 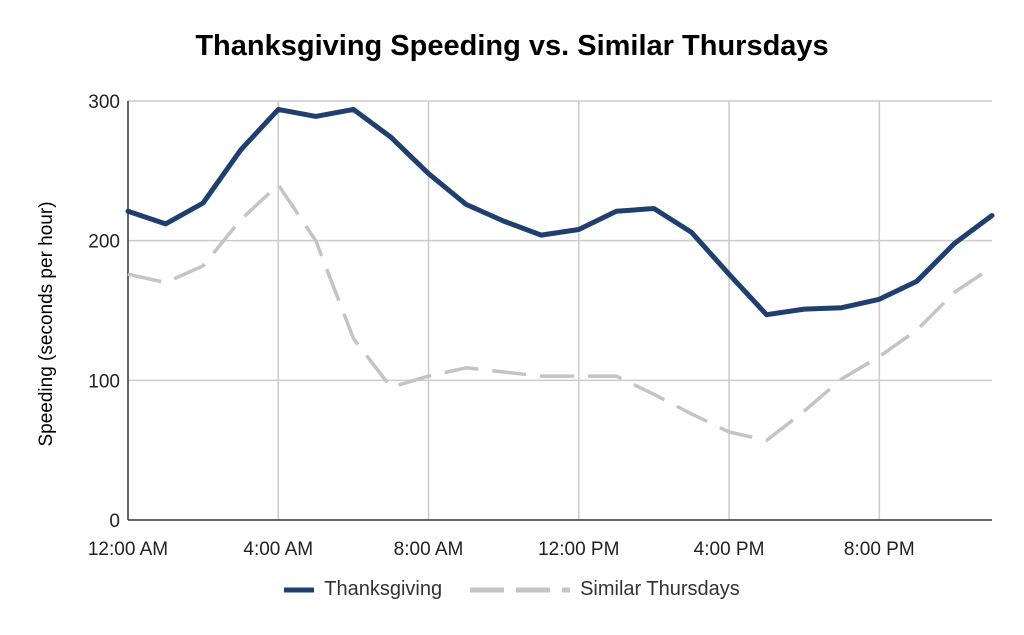 What do you see at coordinates (278, 549) in the screenshot?
I see `x-tick-label: 4:00 AM` at bounding box center [278, 549].